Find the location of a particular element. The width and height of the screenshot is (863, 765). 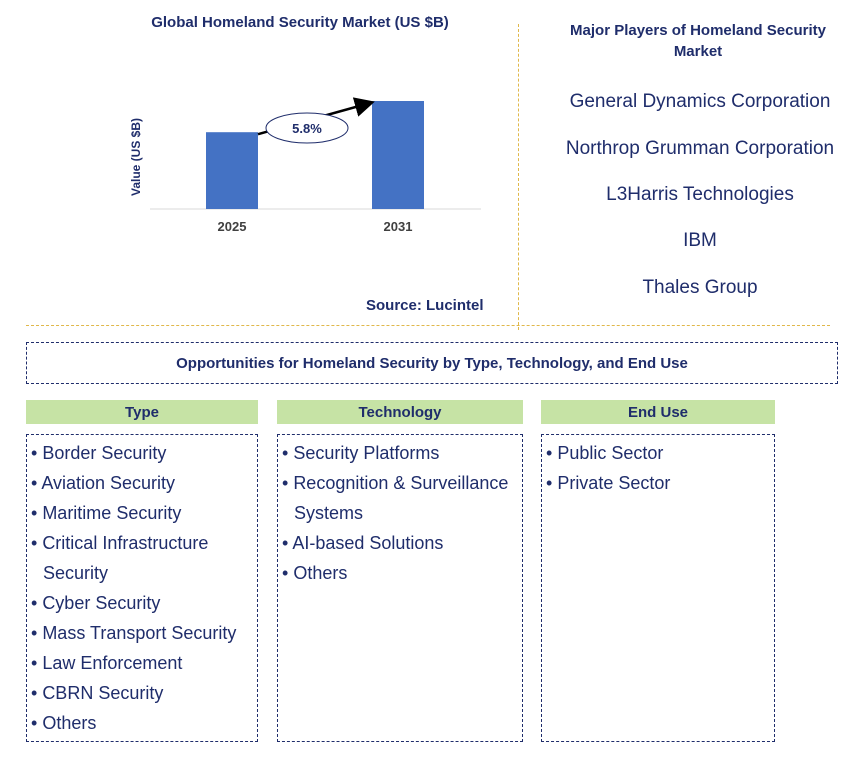

bar-2031 is located at coordinates (398, 155).